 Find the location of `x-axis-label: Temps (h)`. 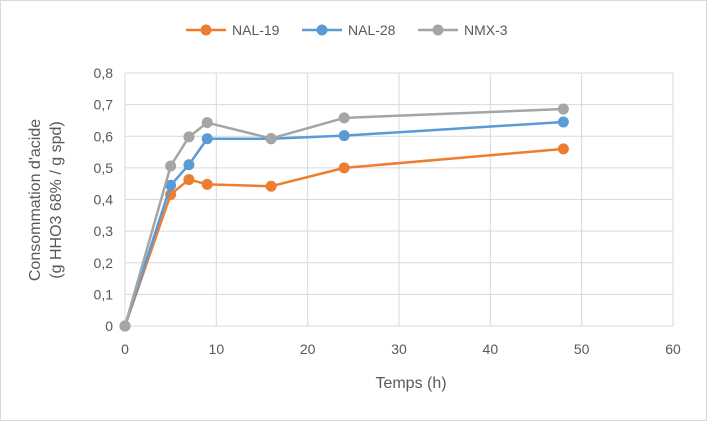

x-axis-label: Temps (h) is located at coordinates (410, 383).